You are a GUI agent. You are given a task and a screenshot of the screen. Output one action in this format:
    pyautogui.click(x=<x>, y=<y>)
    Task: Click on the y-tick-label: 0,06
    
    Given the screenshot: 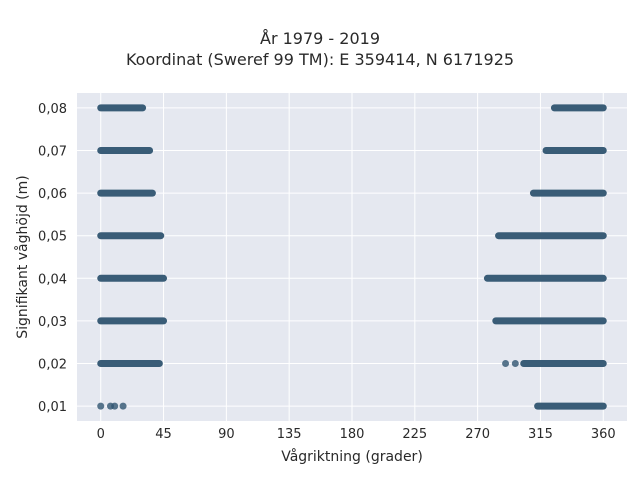 What is the action you would take?
    pyautogui.click(x=52, y=194)
    